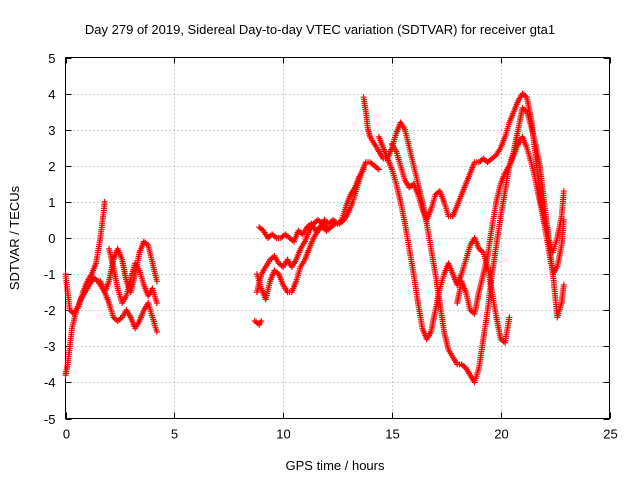 Image resolution: width=640 pixels, height=480 pixels. I want to click on y-tick-label: 2, so click(51, 166).